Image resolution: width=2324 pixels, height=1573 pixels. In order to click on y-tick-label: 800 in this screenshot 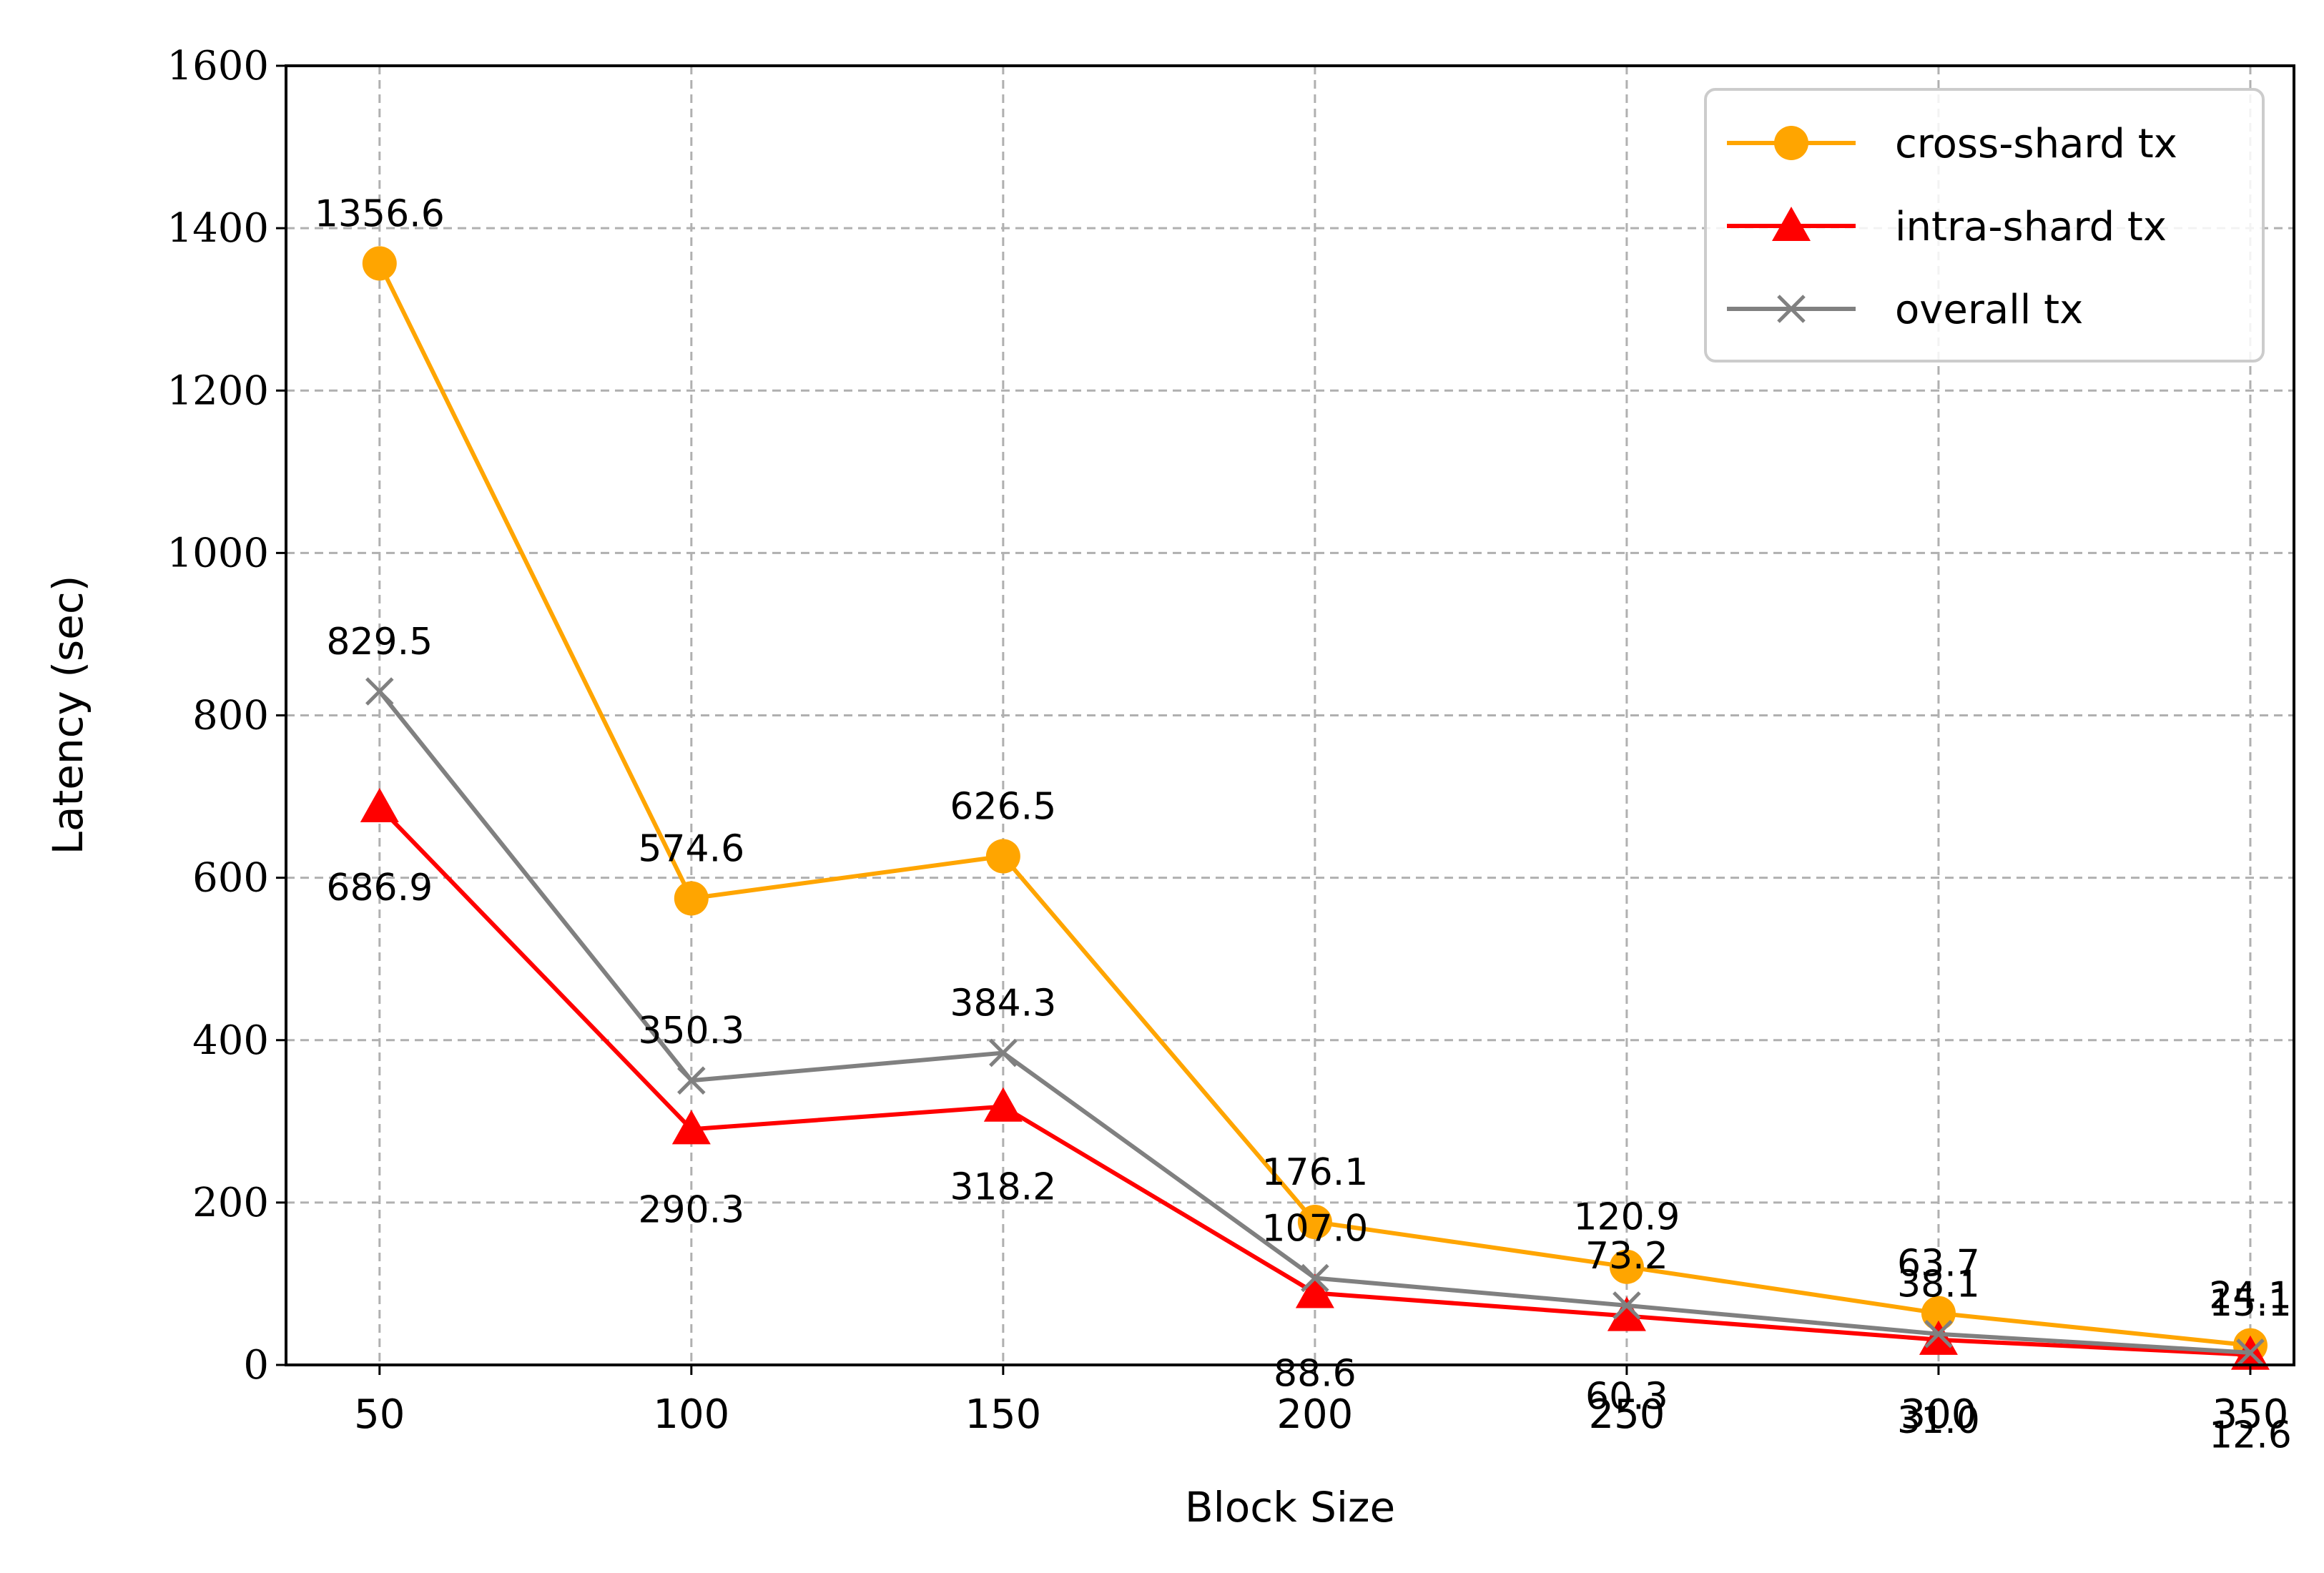, I will do `click(230, 716)`.